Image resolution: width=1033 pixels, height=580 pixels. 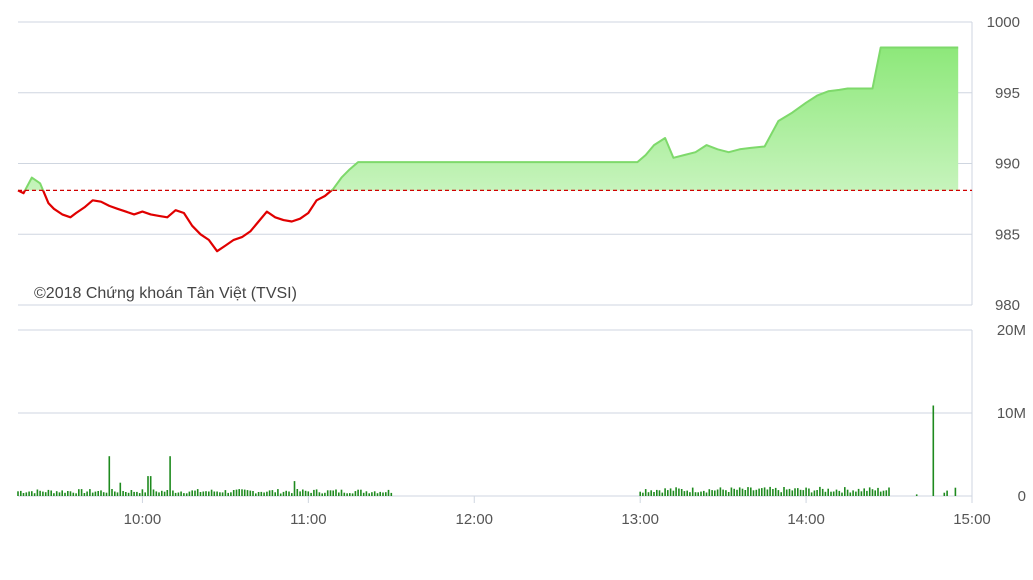 What do you see at coordinates (1007, 305) in the screenshot?
I see `price-tick-label: 980` at bounding box center [1007, 305].